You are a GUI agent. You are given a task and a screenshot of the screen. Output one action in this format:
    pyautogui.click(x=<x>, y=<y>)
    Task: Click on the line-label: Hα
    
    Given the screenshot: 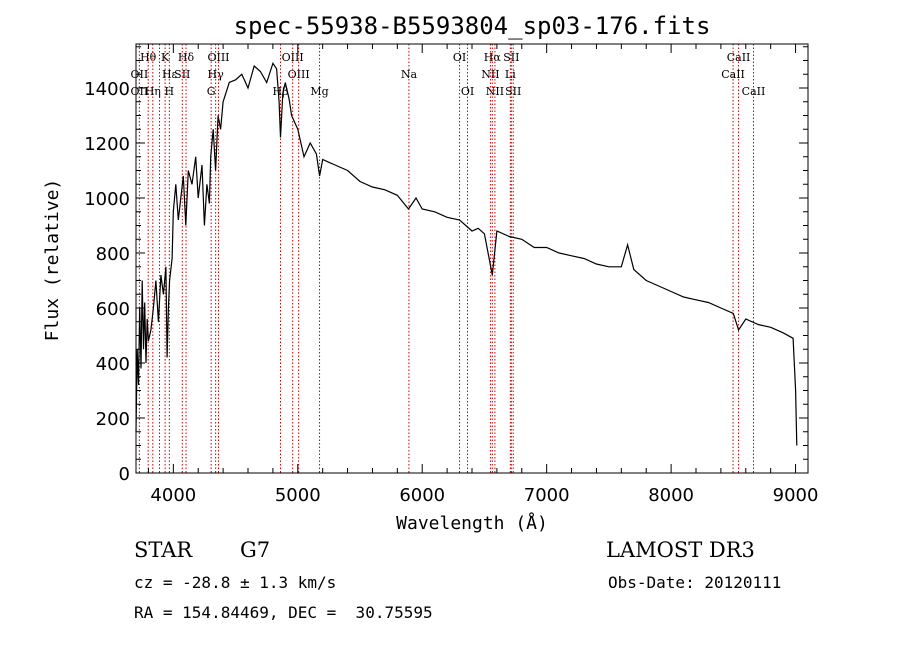 What is the action you would take?
    pyautogui.click(x=493, y=57)
    